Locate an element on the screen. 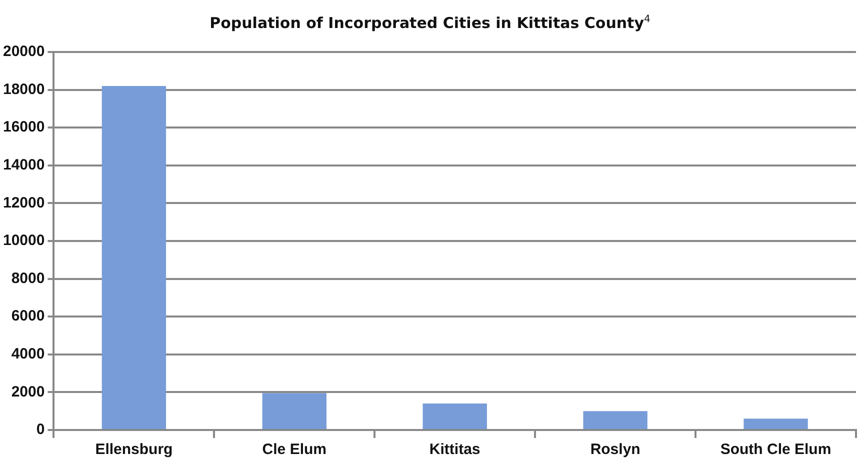 The height and width of the screenshot is (462, 860). y-tick-label: 18000 is located at coordinates (23, 89).